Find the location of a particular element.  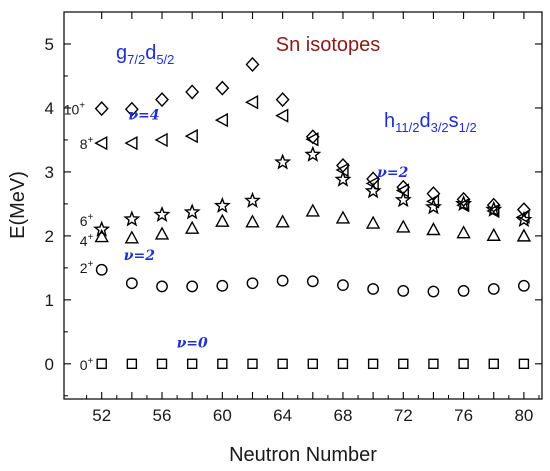

seniority-label: ν=0 is located at coordinates (192, 344).